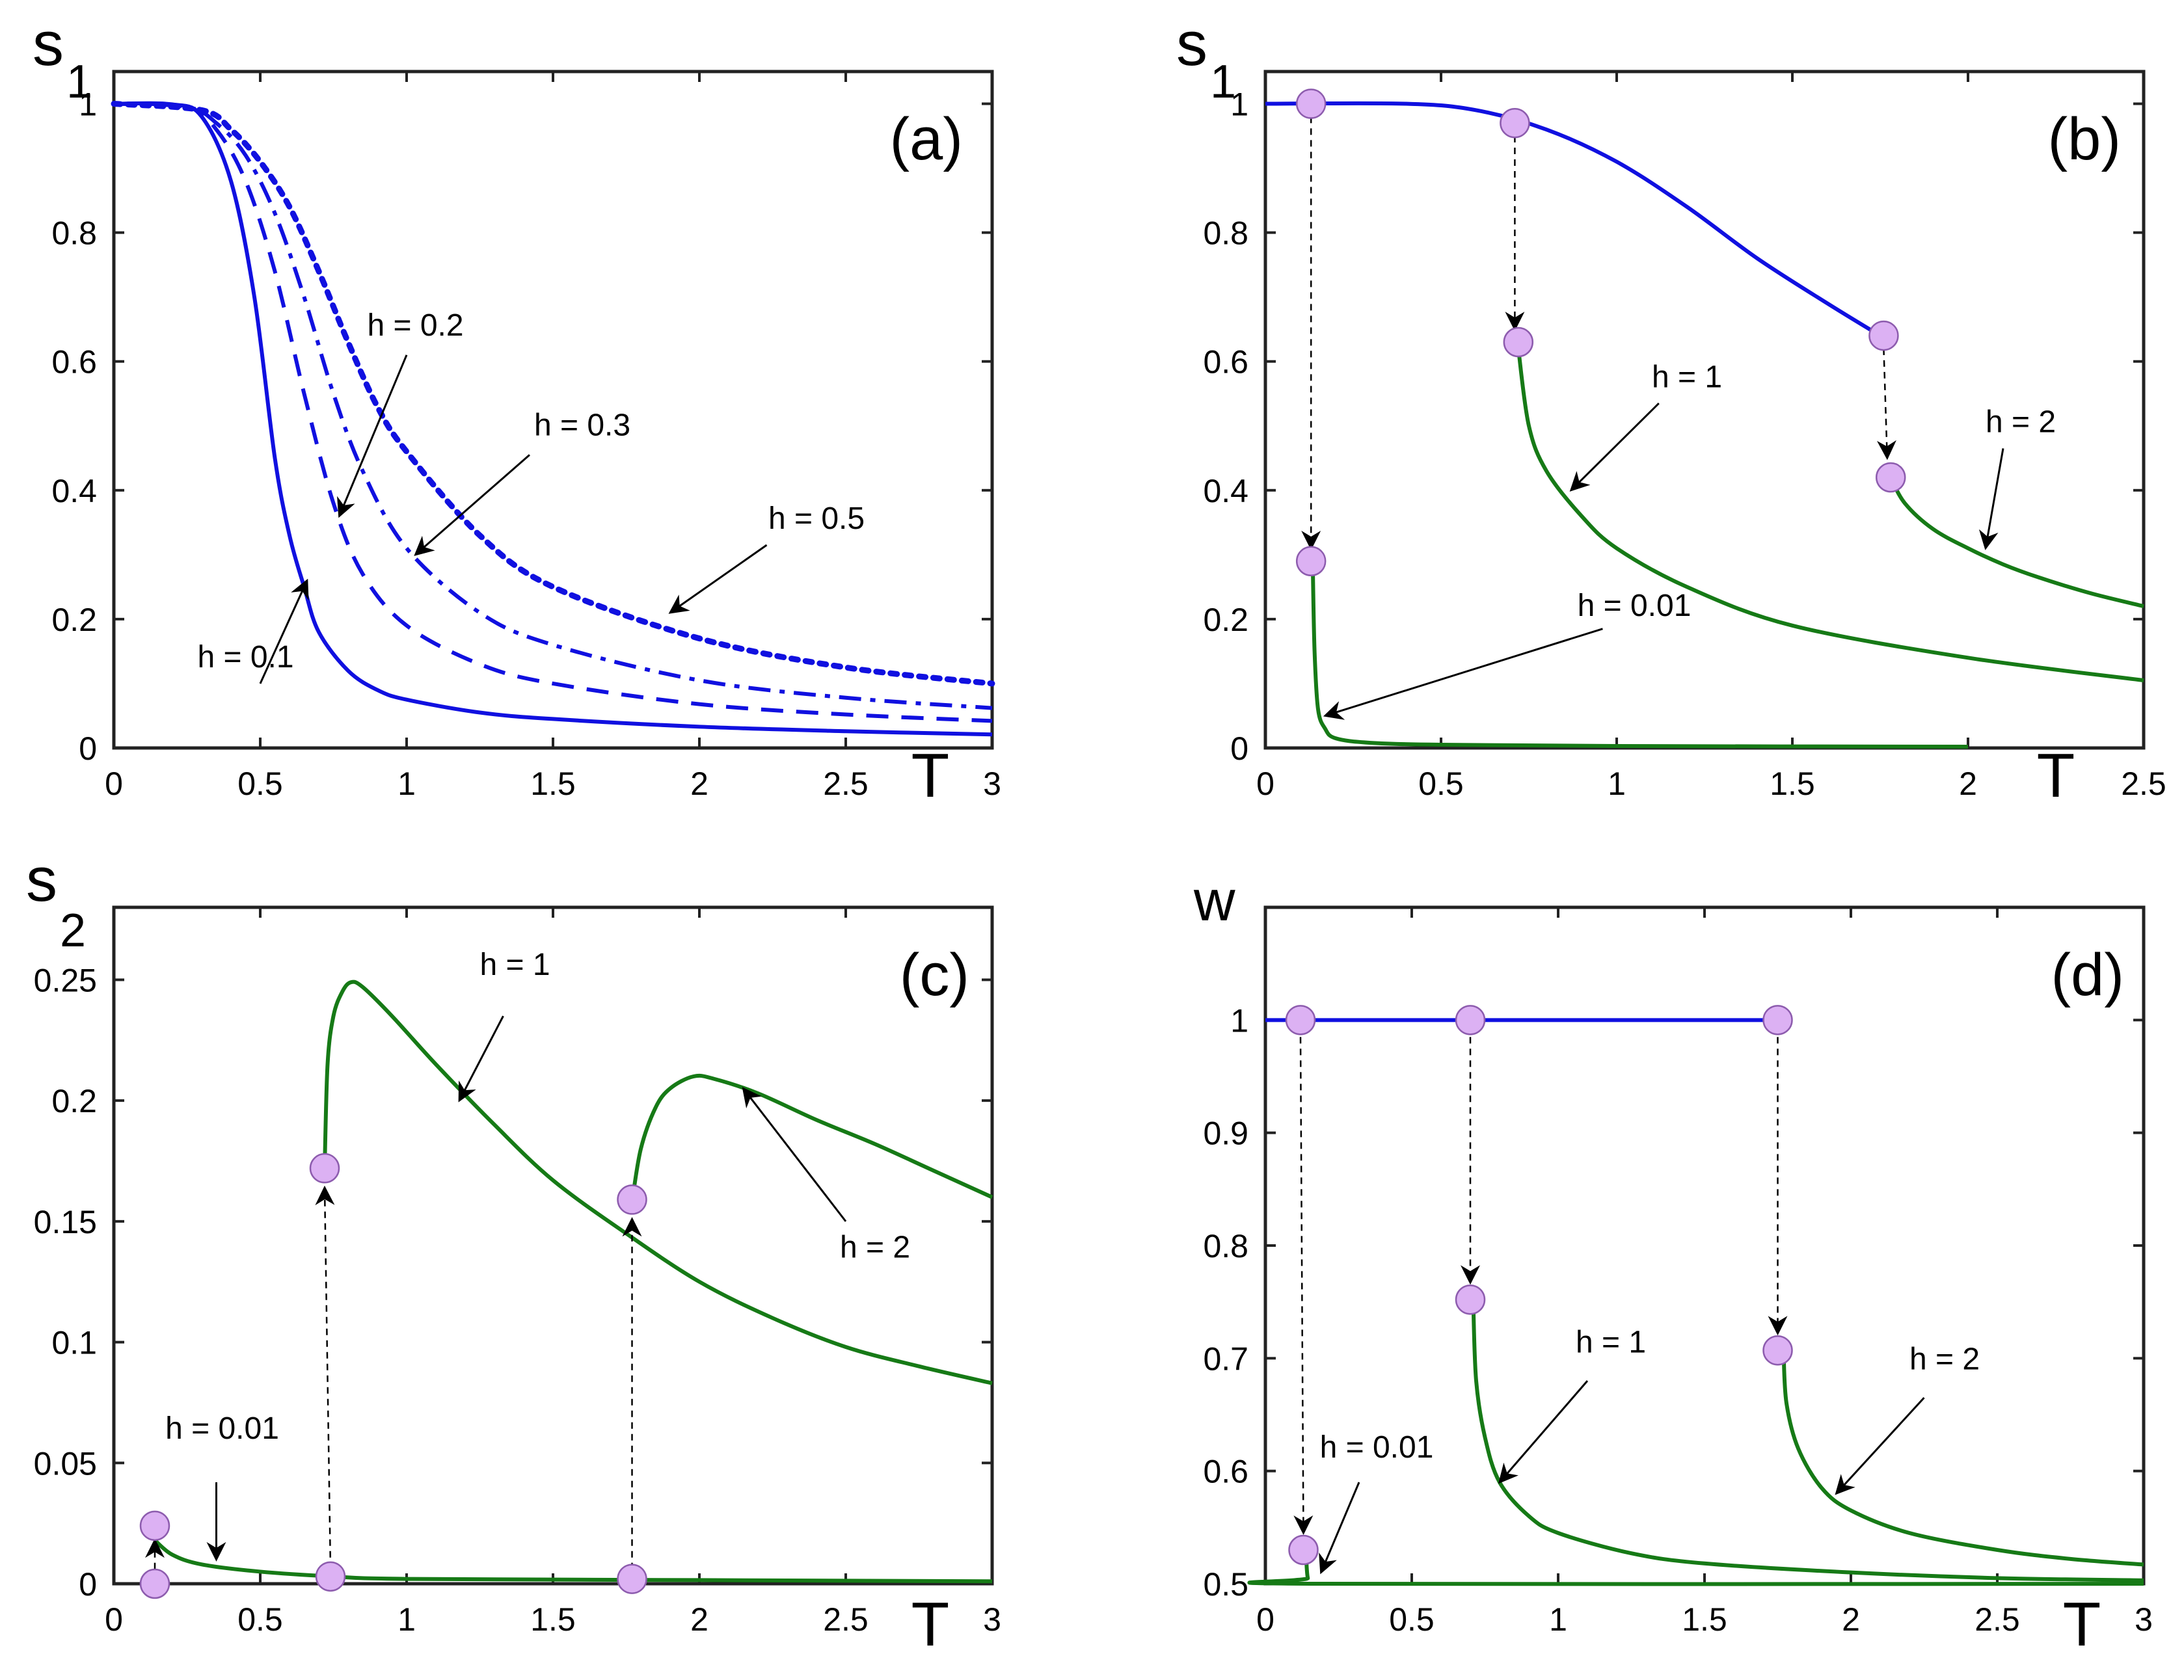  I want to click on panel-a-xlabel: T, so click(930, 776).